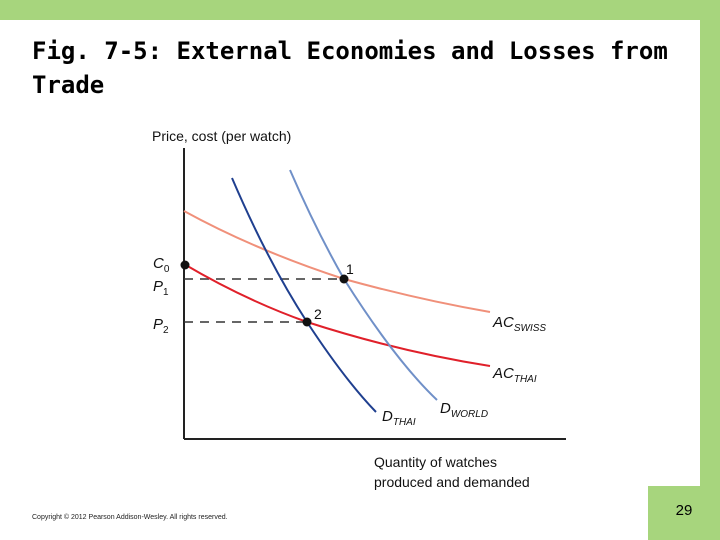  Describe the element at coordinates (514, 375) in the screenshot. I see `ac-thai-label: ACTHAI` at that location.